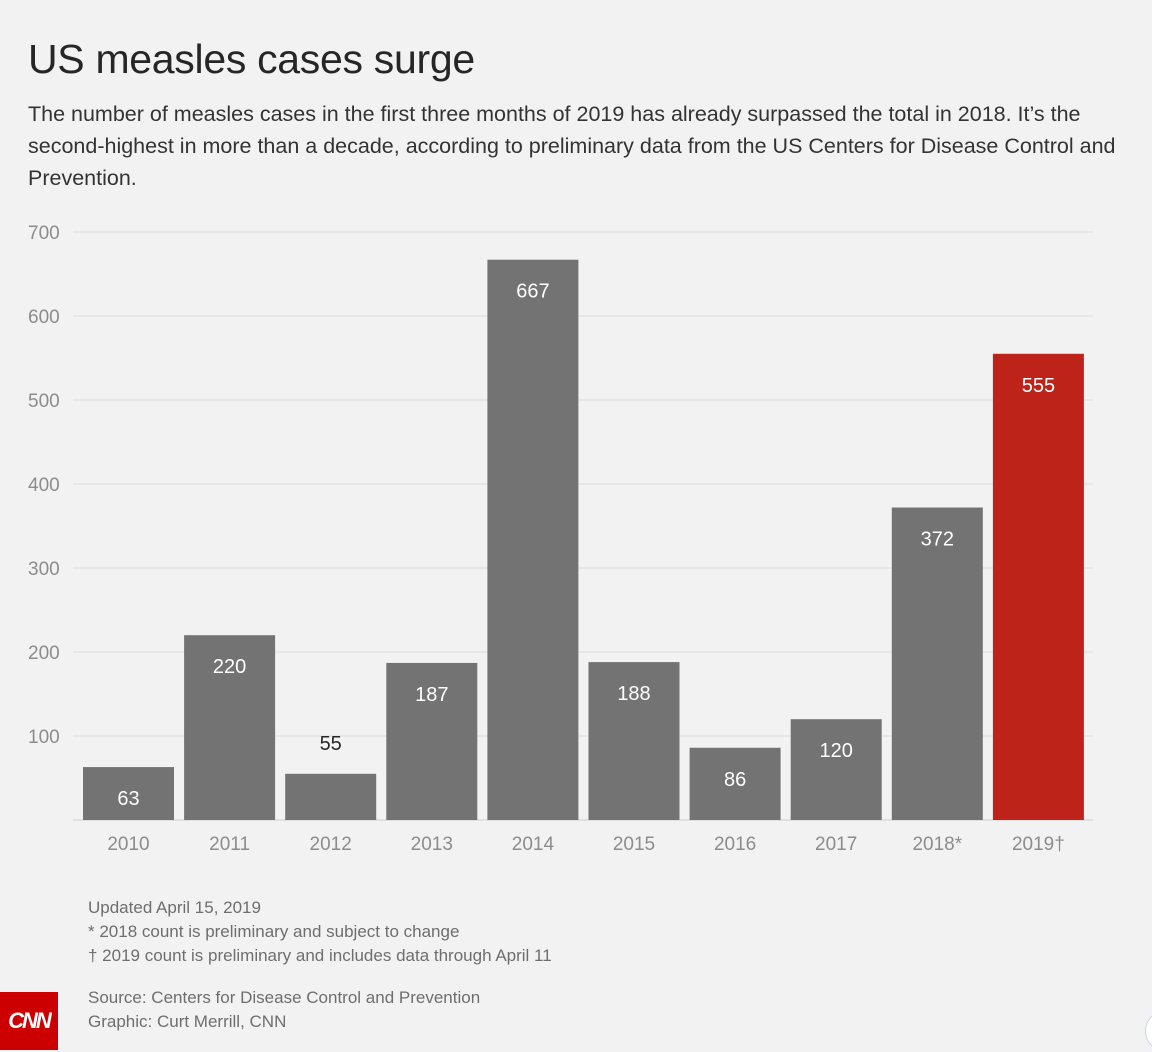 The image size is (1152, 1052). What do you see at coordinates (633, 694) in the screenshot?
I see `data-label: 188` at bounding box center [633, 694].